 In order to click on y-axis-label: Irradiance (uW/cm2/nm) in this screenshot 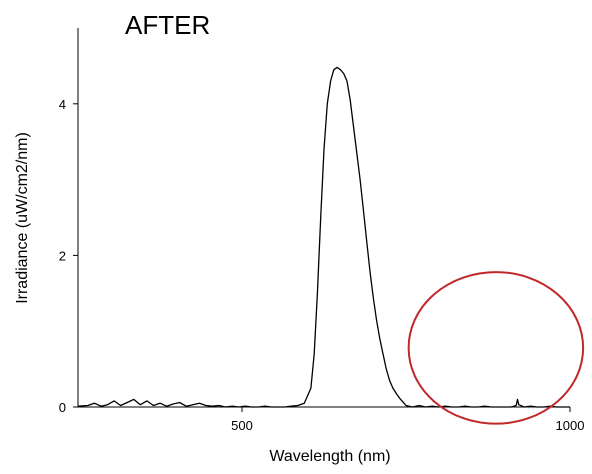, I will do `click(22, 218)`.